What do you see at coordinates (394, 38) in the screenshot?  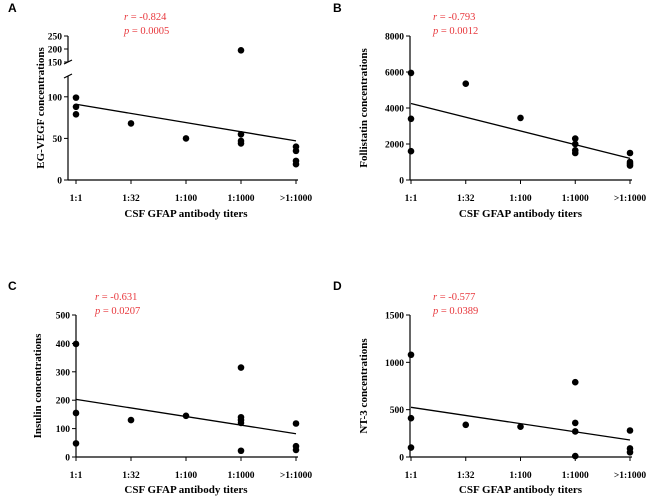 I see `y-tick-label: 8000` at bounding box center [394, 38].